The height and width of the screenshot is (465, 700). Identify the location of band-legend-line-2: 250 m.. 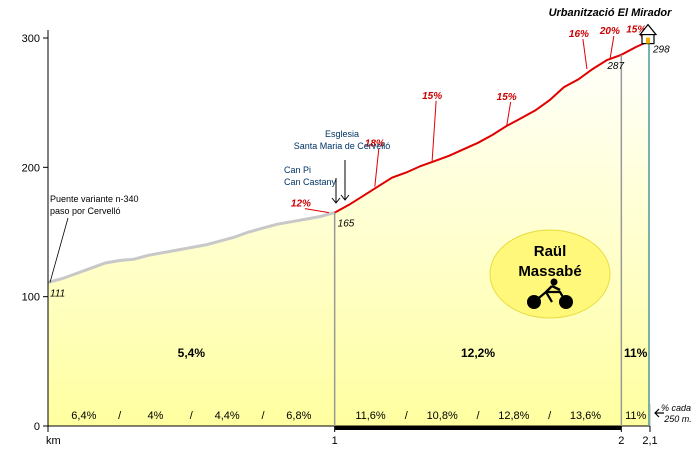
(677, 419).